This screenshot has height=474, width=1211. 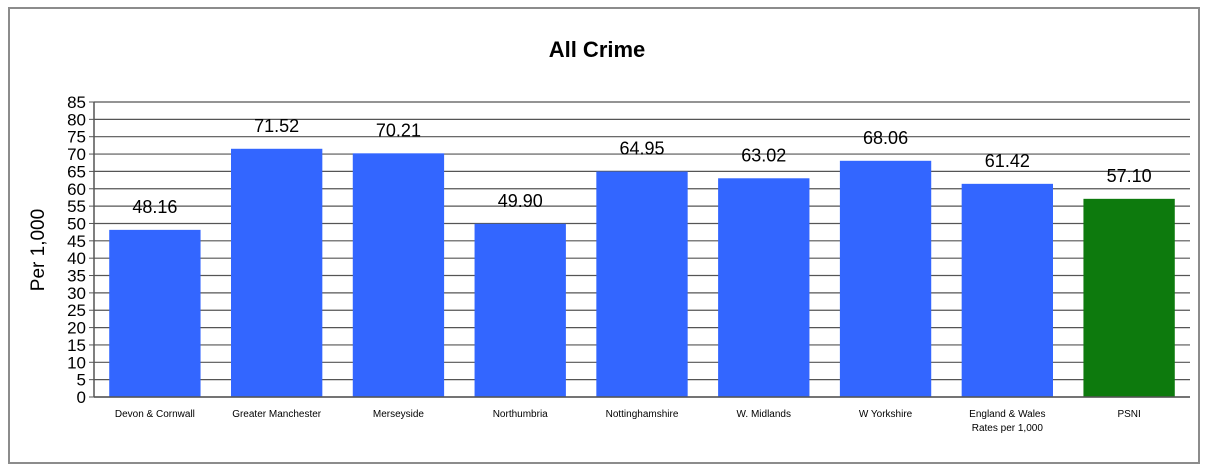 I want to click on y-tick-label: 85, so click(x=76, y=102).